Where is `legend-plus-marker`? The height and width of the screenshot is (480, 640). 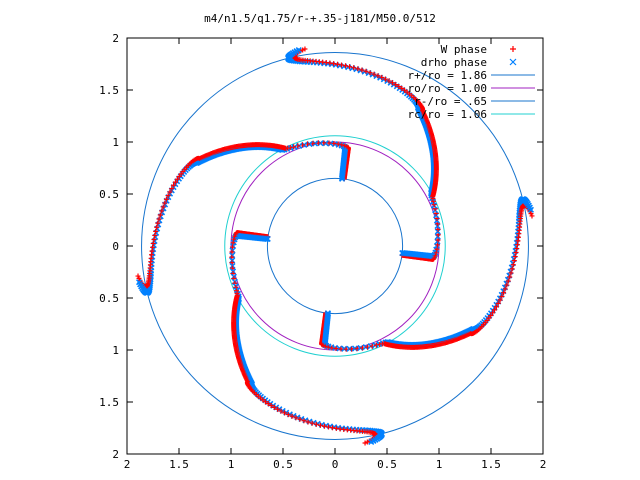 legend-plus-marker is located at coordinates (513, 49).